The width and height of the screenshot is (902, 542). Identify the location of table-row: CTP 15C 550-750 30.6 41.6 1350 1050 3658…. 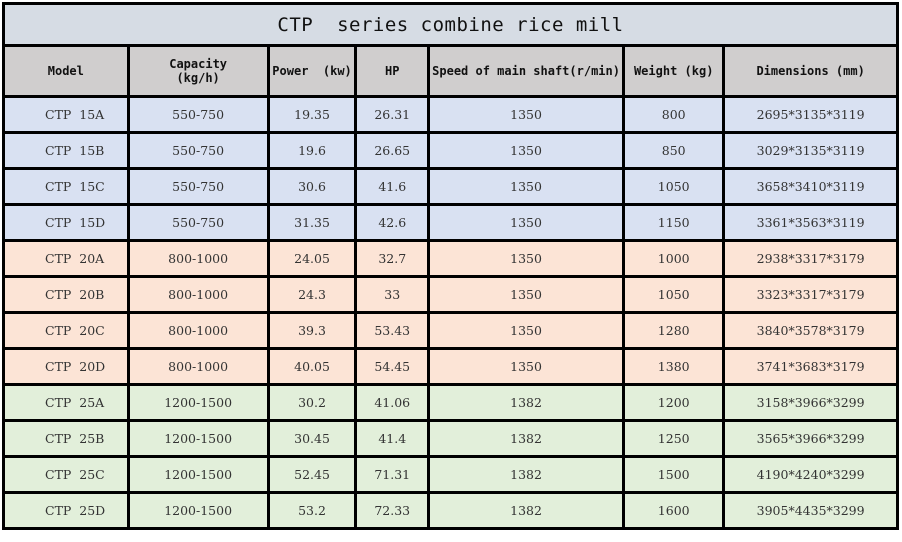
(450, 186).